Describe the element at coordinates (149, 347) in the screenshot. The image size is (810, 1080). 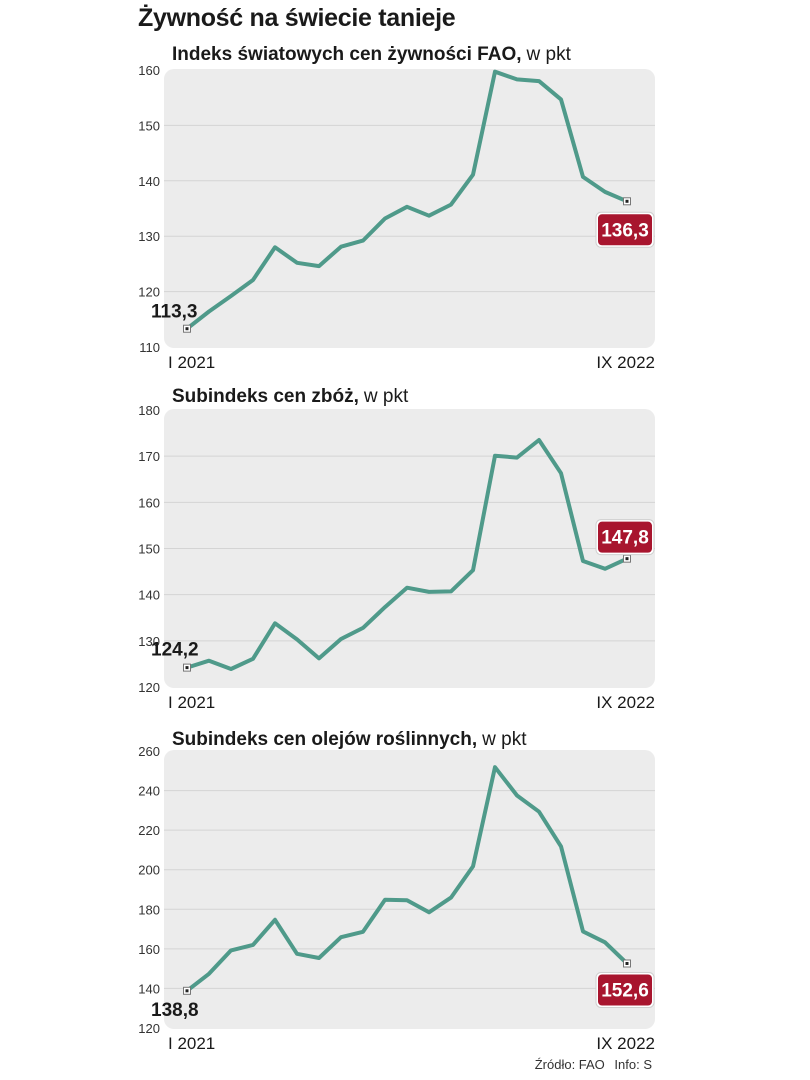
I see `y-tick-label: 110` at that location.